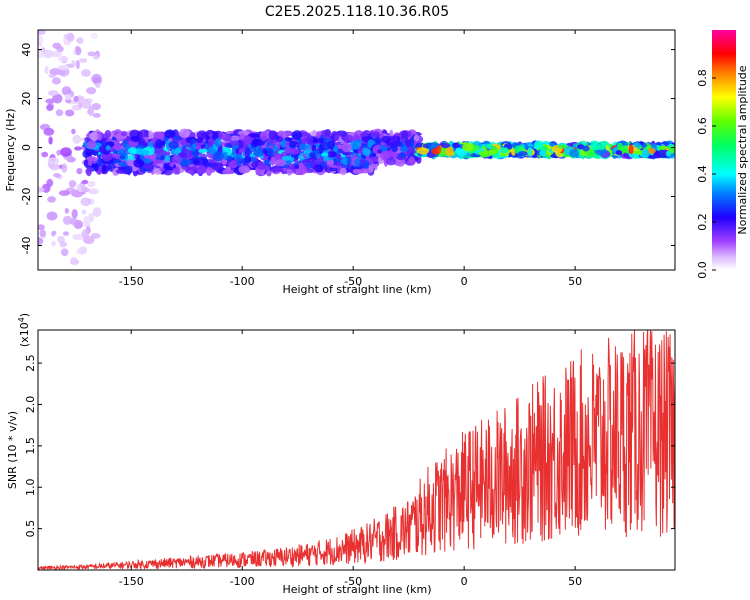  I want to click on snr-scale-label: (x104), so click(24, 330).